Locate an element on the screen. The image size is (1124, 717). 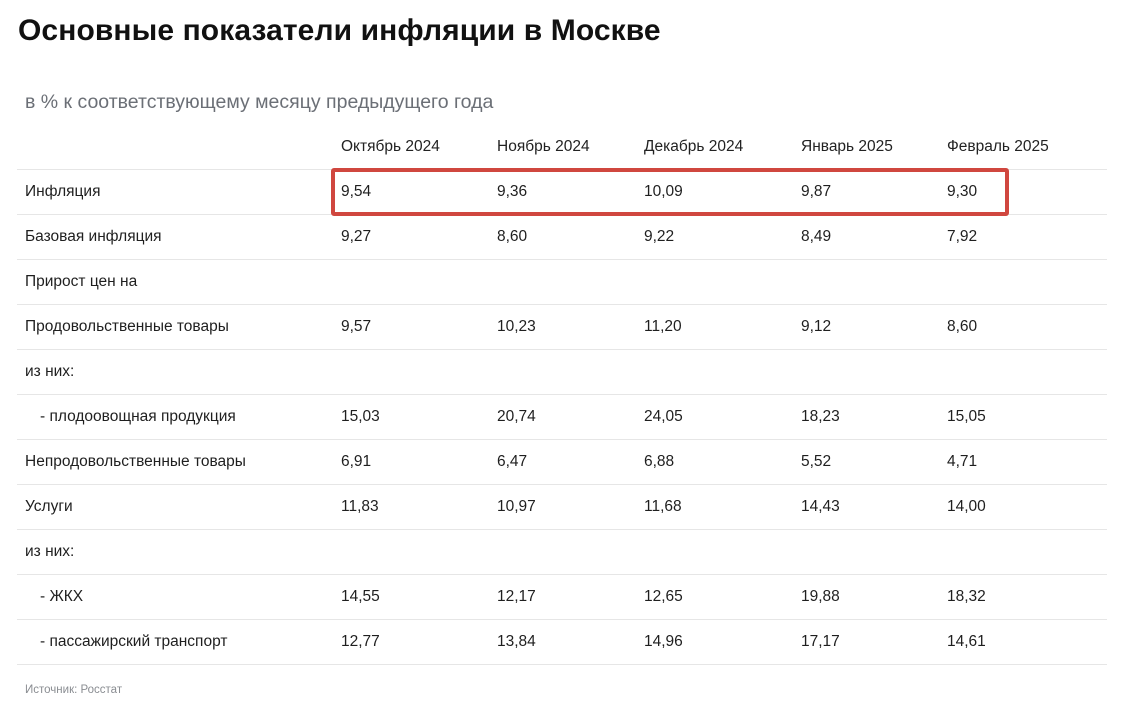
row-label: Базовая инфляция is located at coordinates (179, 237).